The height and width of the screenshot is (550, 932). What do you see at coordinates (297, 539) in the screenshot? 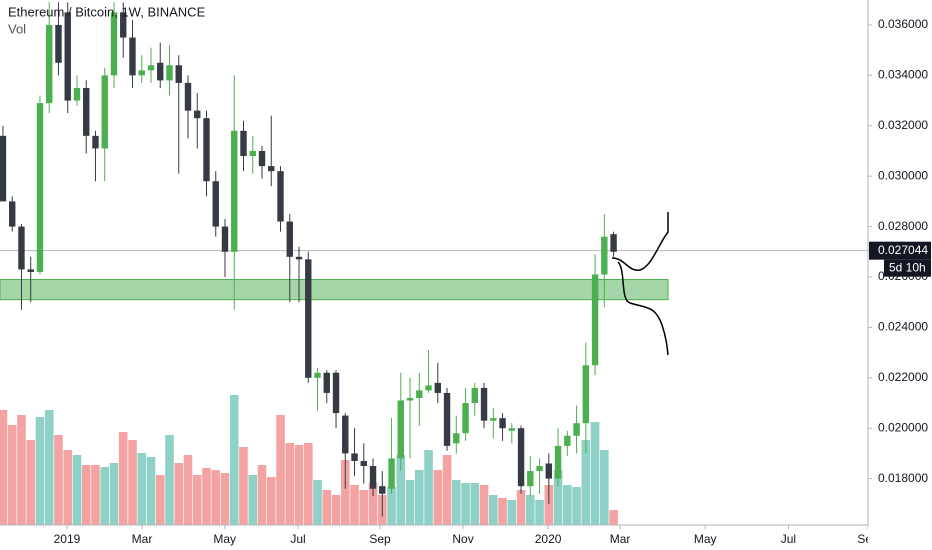
I see `x-tick-label: Jul` at bounding box center [297, 539].